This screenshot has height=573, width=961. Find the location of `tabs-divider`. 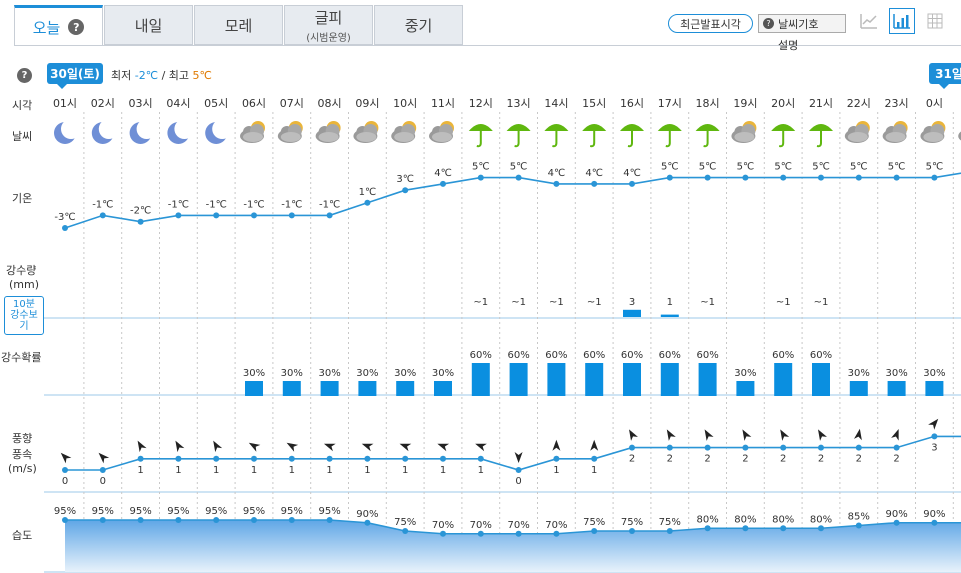

tabs-divider is located at coordinates (487, 45).